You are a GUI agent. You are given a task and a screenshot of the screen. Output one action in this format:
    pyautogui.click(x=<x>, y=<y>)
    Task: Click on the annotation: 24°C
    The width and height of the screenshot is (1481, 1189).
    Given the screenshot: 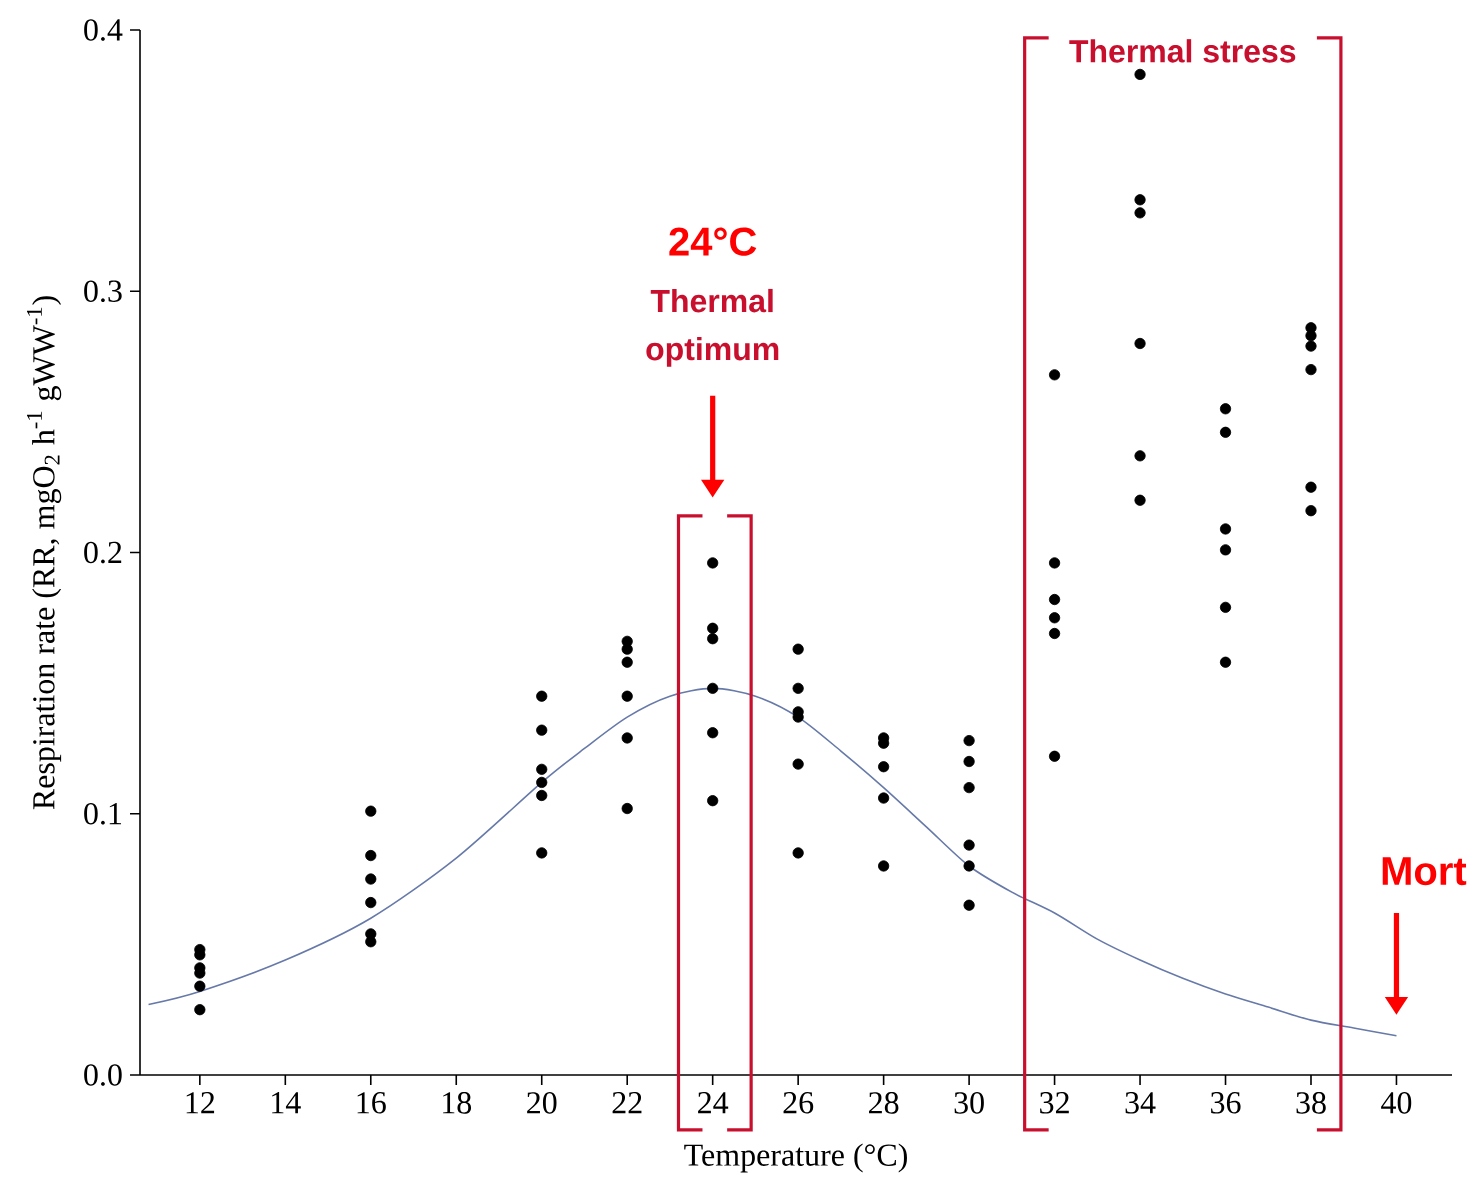 What is the action you would take?
    pyautogui.click(x=713, y=241)
    